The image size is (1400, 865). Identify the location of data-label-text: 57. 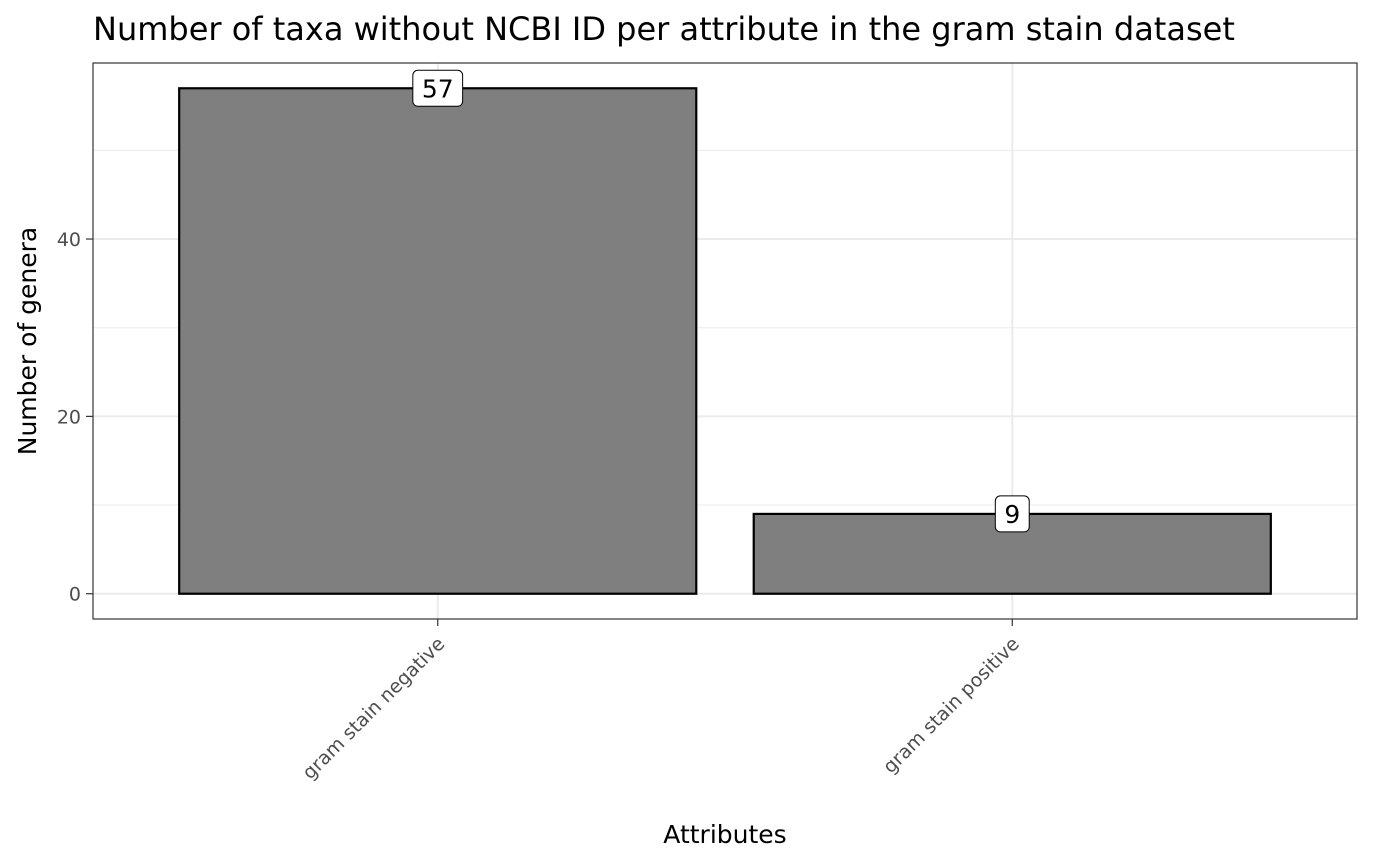
(438, 88).